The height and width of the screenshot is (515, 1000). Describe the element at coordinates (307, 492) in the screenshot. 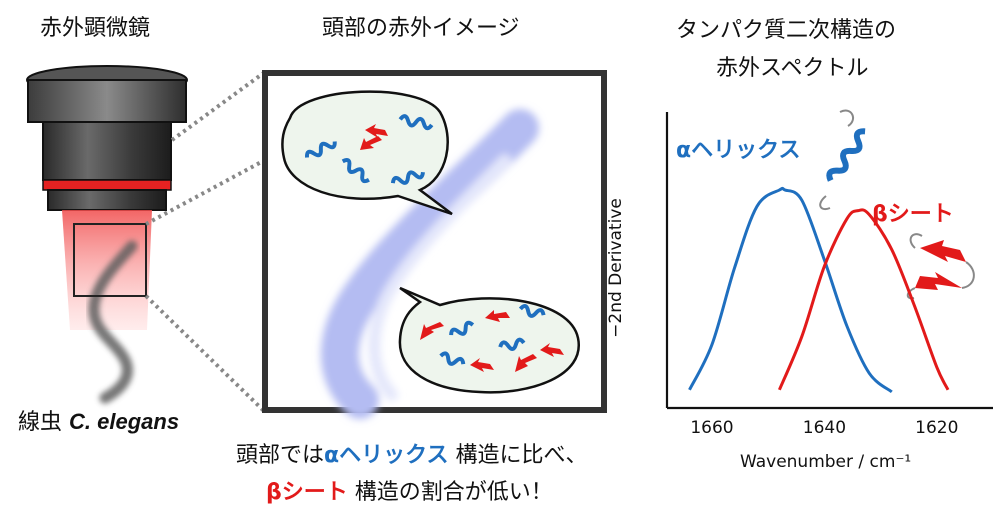

I see `caption-sheet-term: βシート` at that location.